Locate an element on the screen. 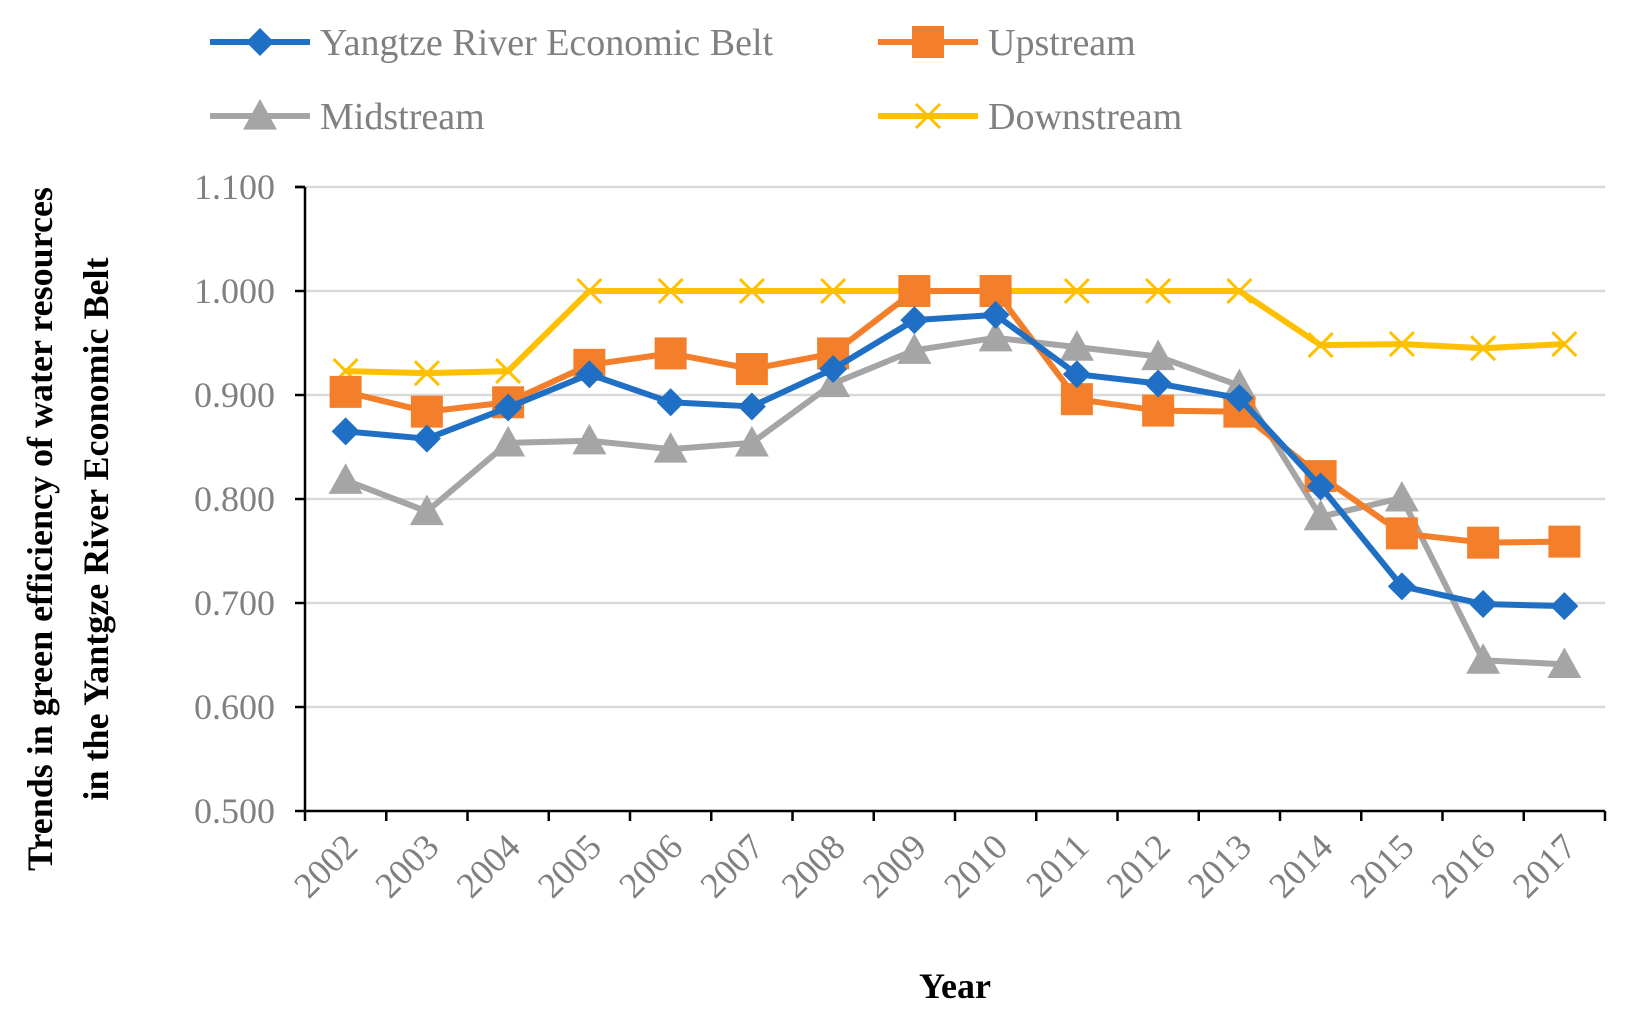 The width and height of the screenshot is (1625, 1013). y-tick-label: 1.000 is located at coordinates (234, 291).